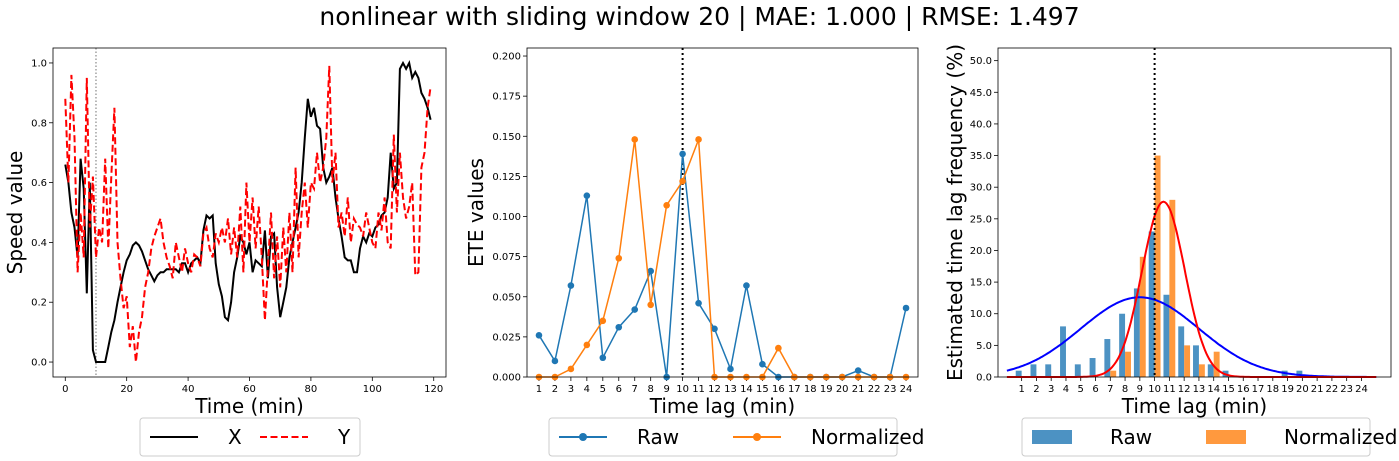  What do you see at coordinates (249, 389) in the screenshot?
I see `x-tick-label: 60` at bounding box center [249, 389].